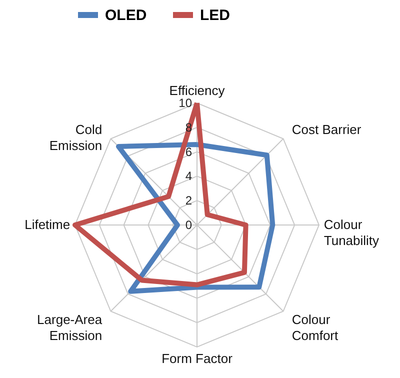 This screenshot has height=378, width=400. I want to click on y-tick-label: 6, so click(188, 151).